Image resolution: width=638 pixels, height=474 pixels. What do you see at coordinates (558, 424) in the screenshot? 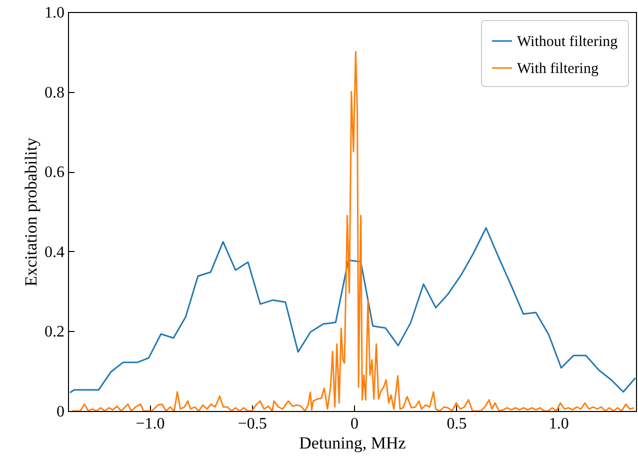
I see `x-tick-label: 1.0` at bounding box center [558, 424].